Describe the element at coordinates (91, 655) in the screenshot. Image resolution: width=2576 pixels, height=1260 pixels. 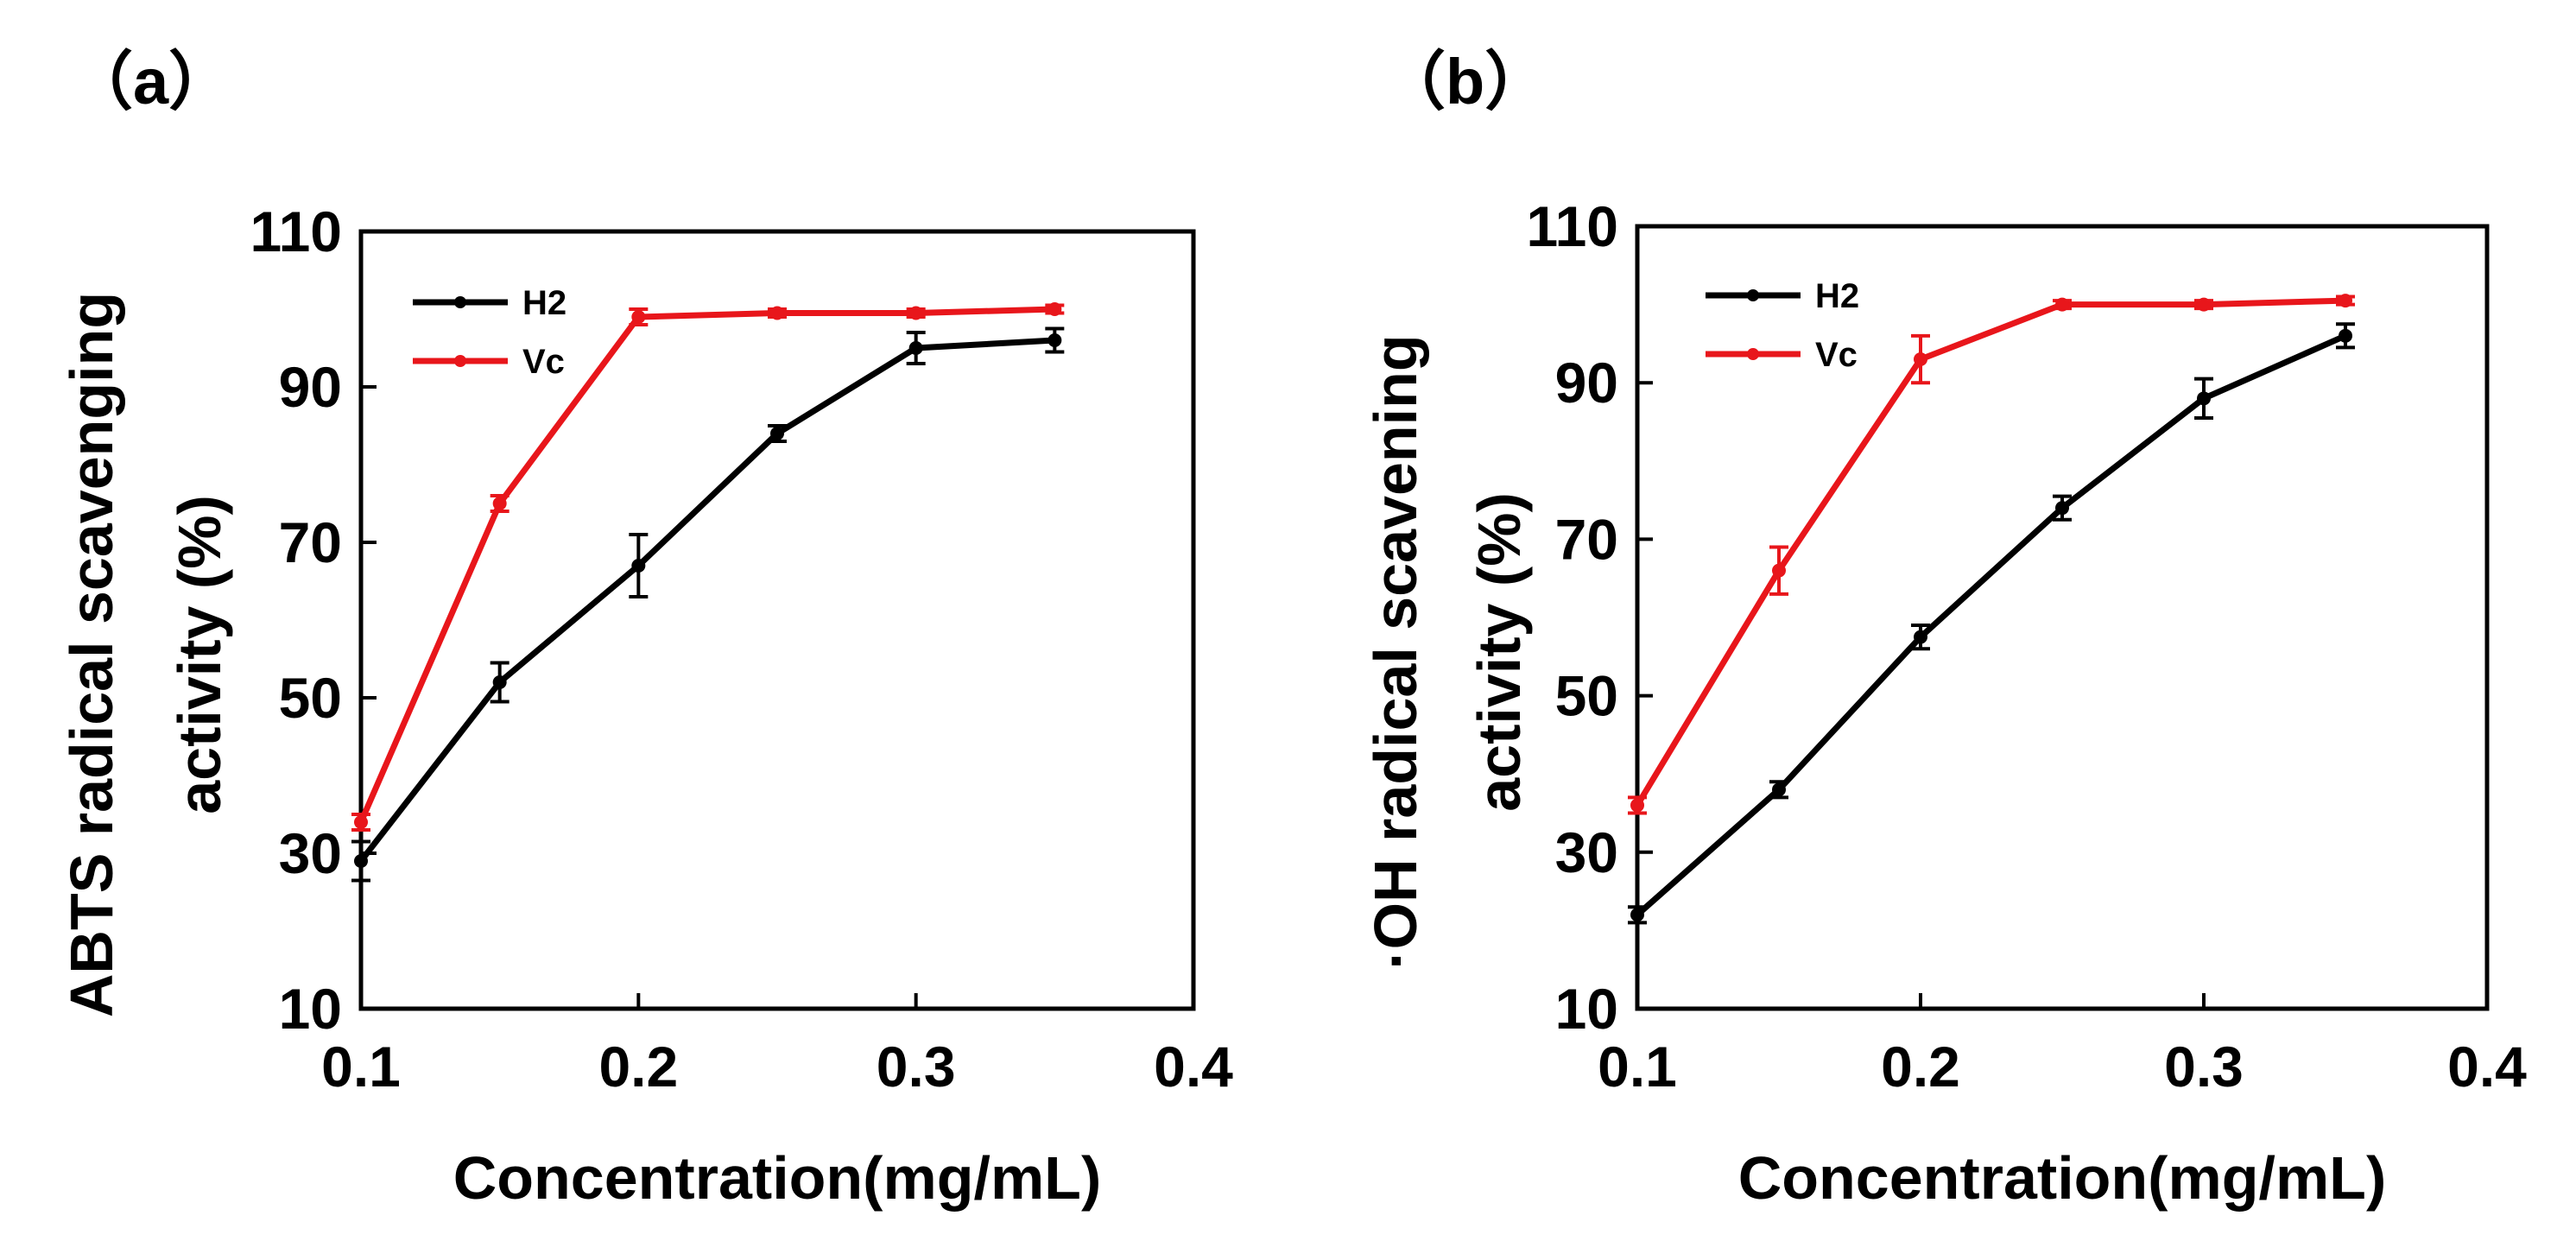
I see `y-axis-label-line-1: ABTS radical scavenging` at that location.